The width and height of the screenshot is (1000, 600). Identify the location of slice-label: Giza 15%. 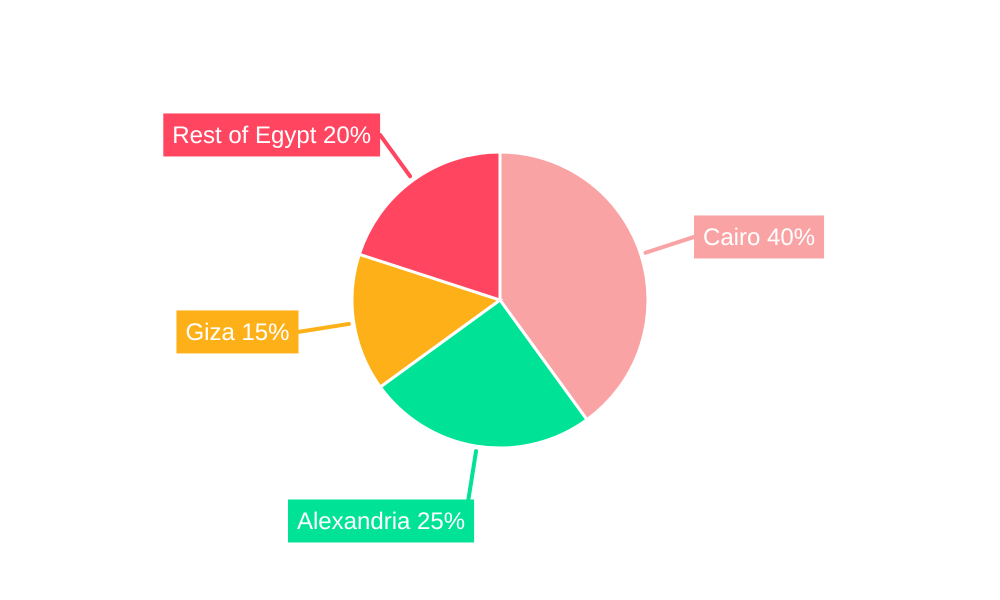
(237, 332).